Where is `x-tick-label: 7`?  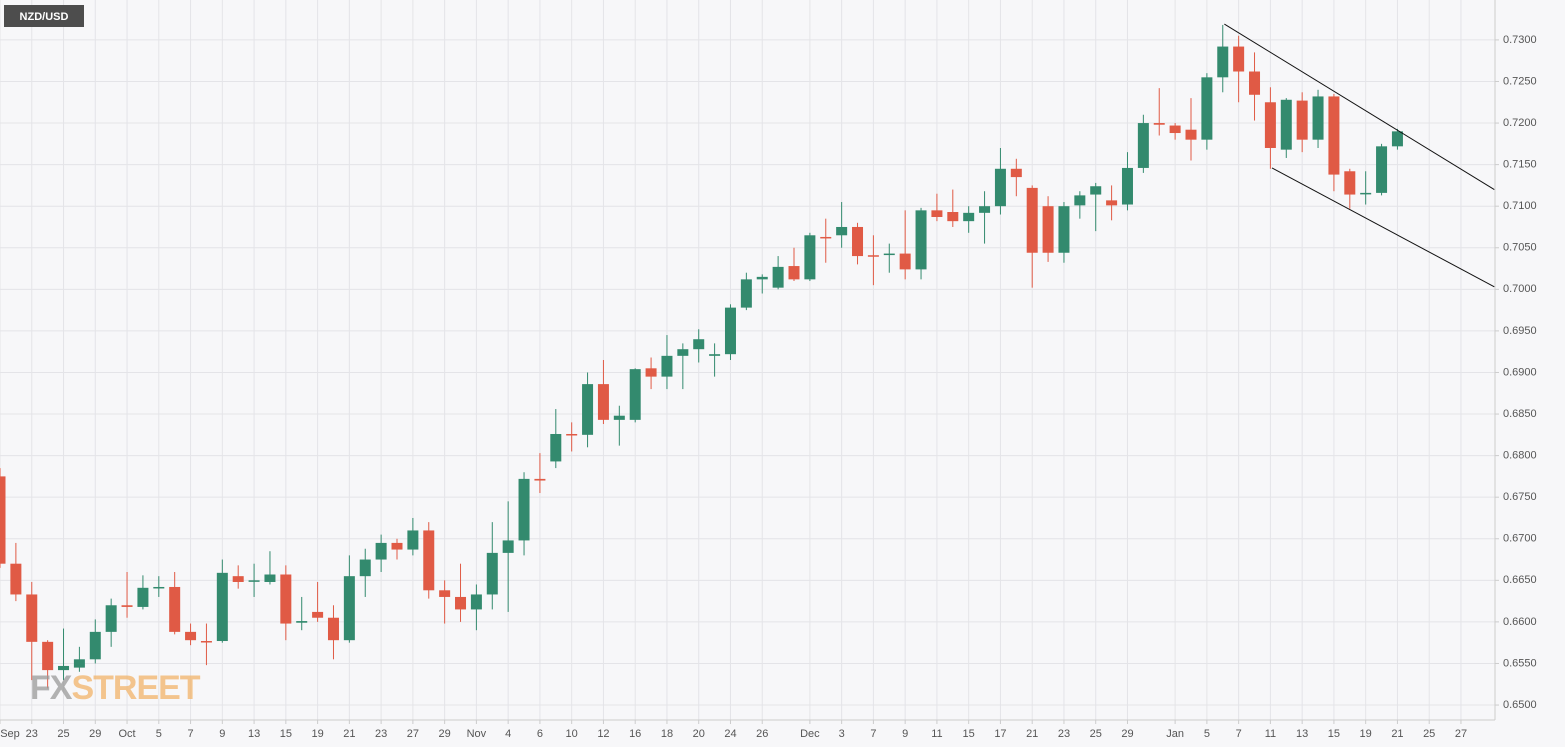
x-tick-label: 7 is located at coordinates (190, 734).